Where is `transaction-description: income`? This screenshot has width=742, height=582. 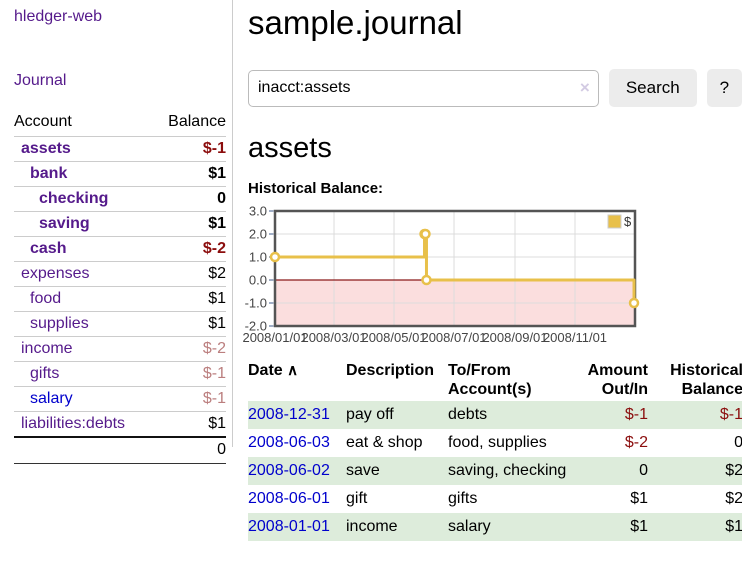
transaction-description: income is located at coordinates (372, 526).